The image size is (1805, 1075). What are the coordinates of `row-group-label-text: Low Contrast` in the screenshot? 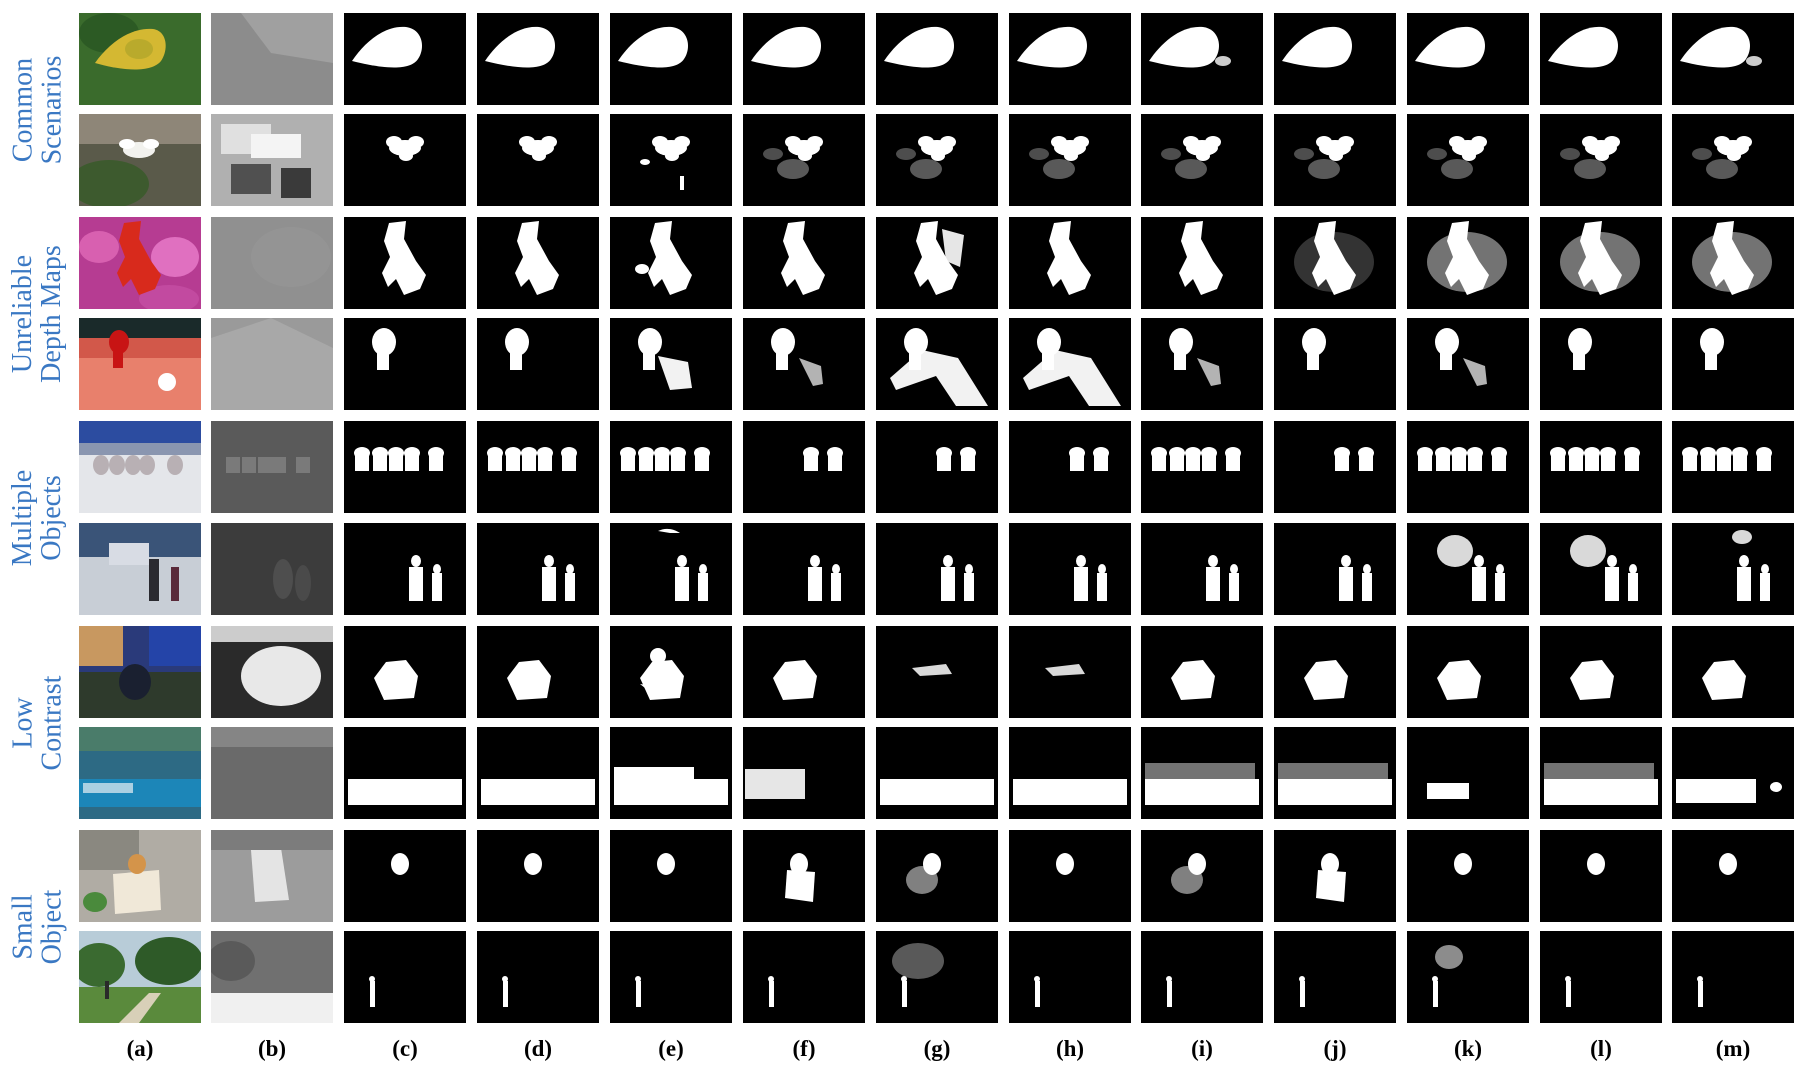 It's located at (37, 722).